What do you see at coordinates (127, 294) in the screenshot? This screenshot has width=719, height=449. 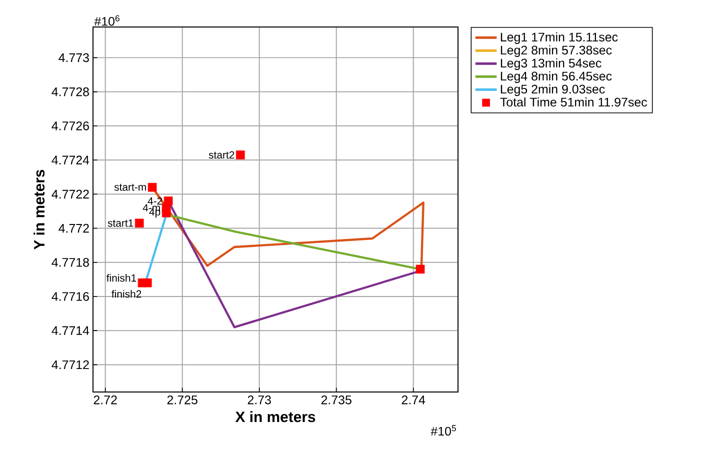 I see `annotation: finish2` at bounding box center [127, 294].